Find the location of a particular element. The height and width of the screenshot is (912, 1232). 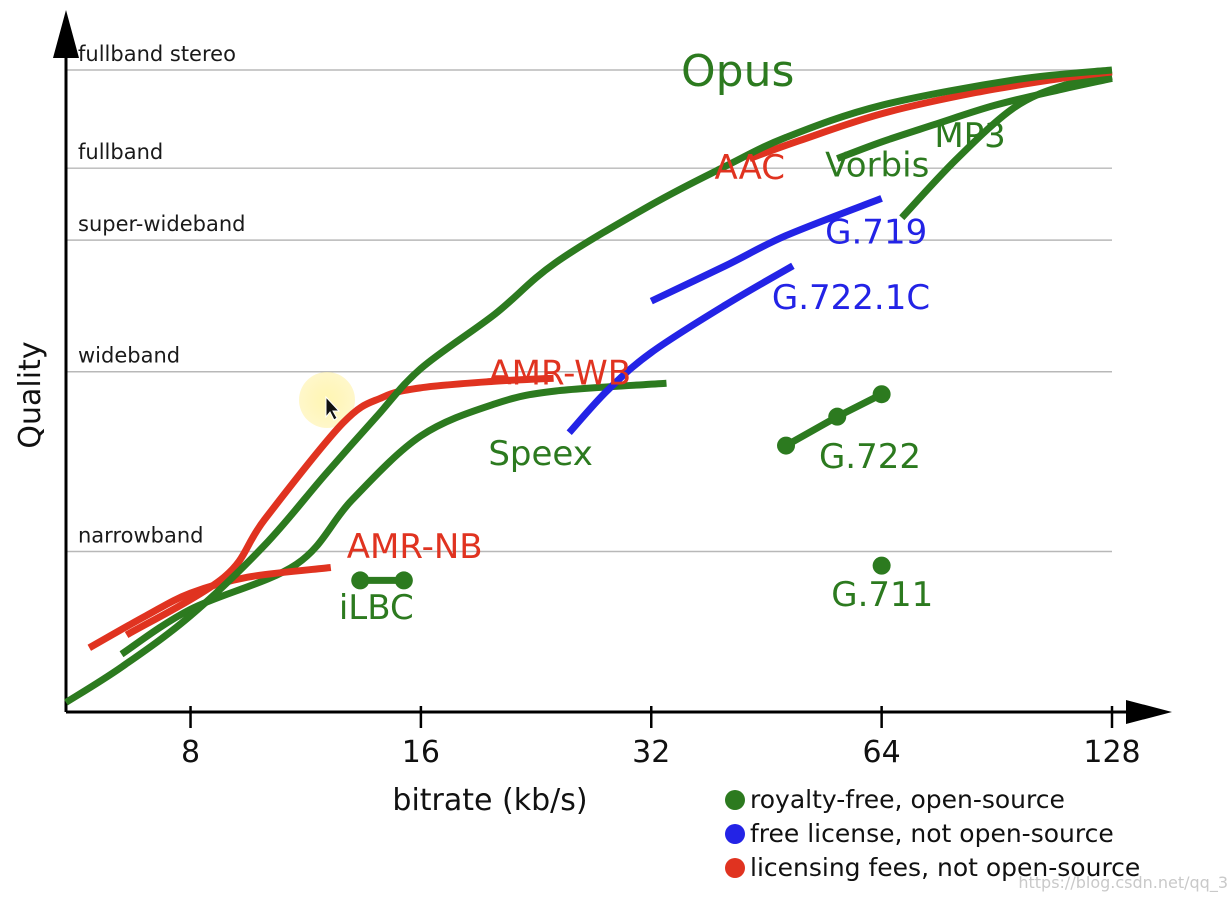

series-line-amr-wb is located at coordinates (339, 506).